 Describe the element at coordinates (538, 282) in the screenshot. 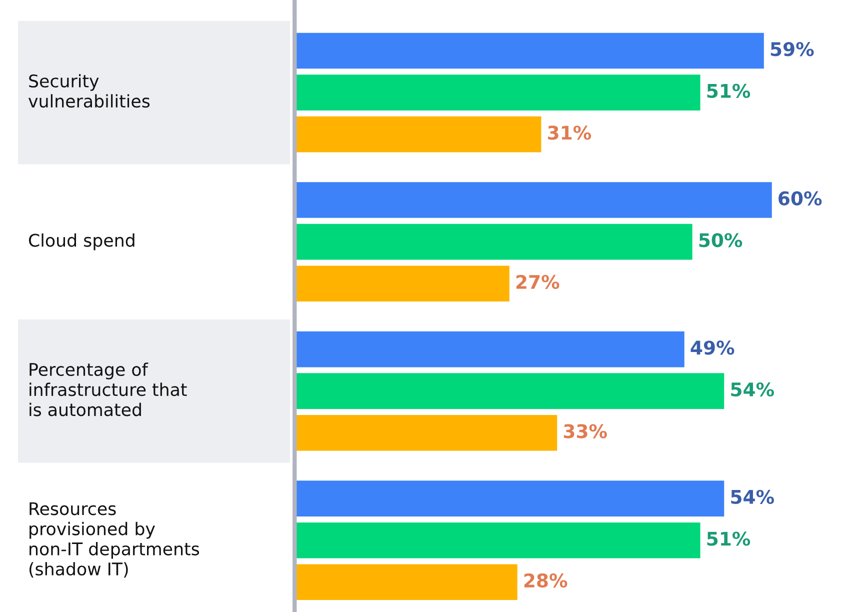

I see `data-label: 27%` at that location.